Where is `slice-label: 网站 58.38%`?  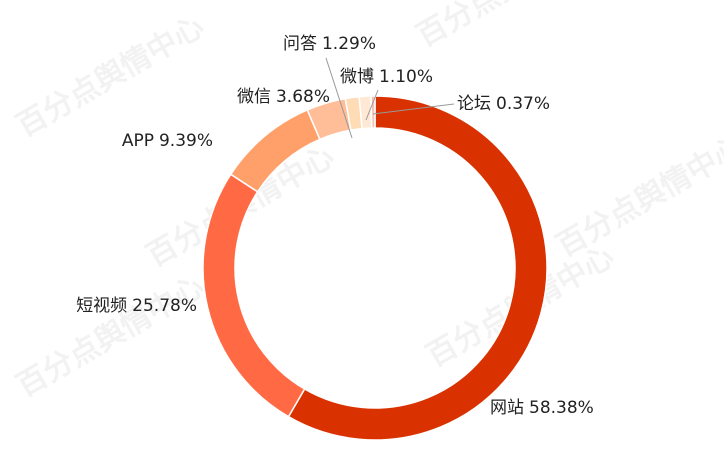 slice-label: 网站 58.38% is located at coordinates (542, 408).